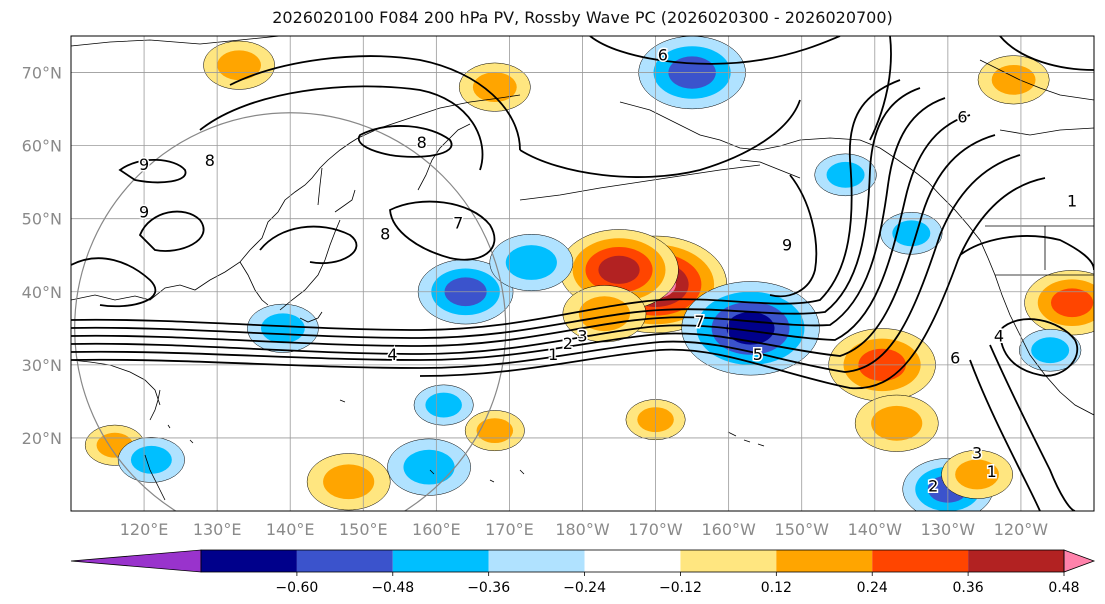 The height and width of the screenshot is (604, 1105). I want to click on lon-label: 140°E, so click(290, 529).